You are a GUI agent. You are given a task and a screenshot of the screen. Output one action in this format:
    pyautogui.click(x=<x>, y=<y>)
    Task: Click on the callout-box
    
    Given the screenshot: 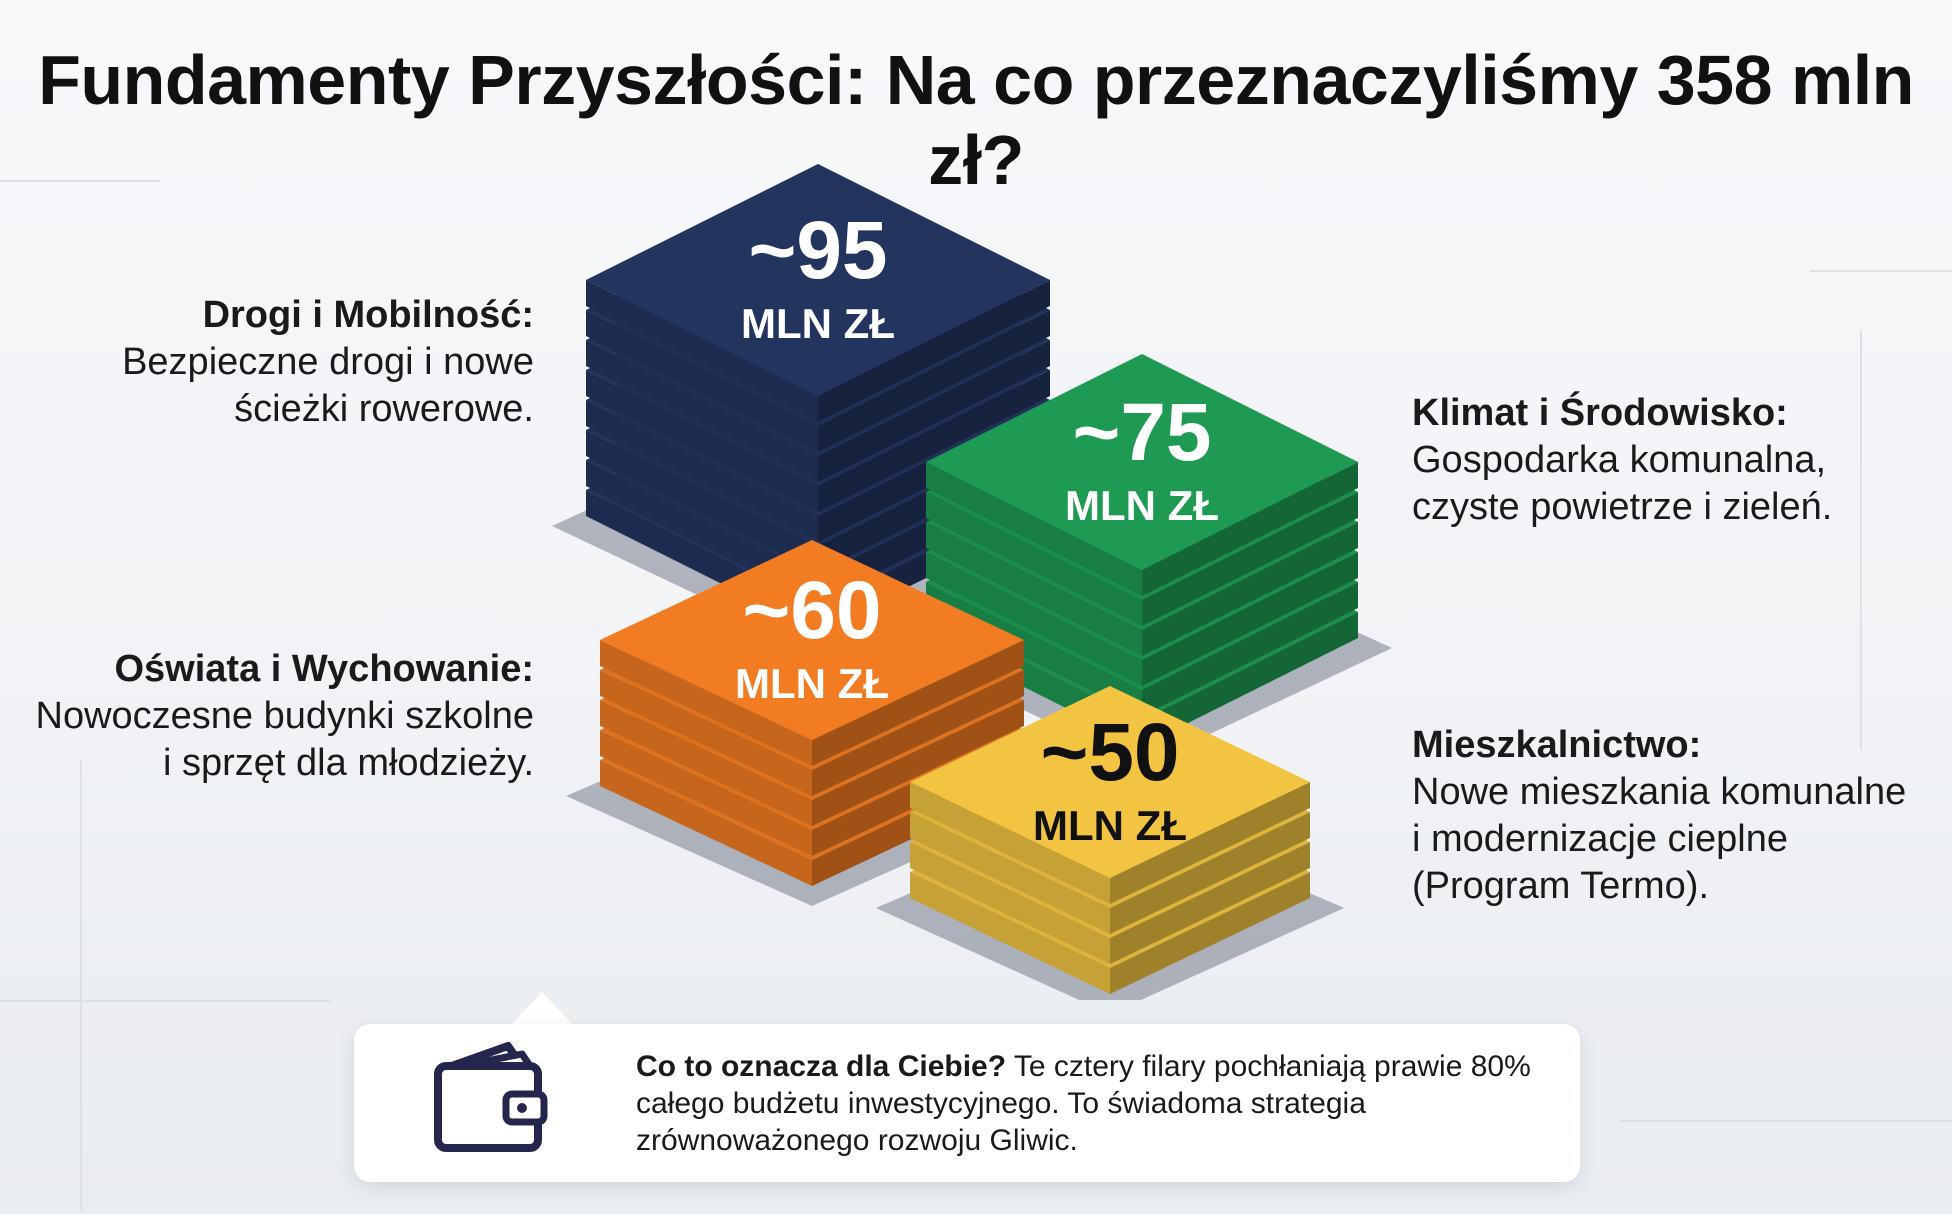 What is the action you would take?
    pyautogui.click(x=967, y=1103)
    